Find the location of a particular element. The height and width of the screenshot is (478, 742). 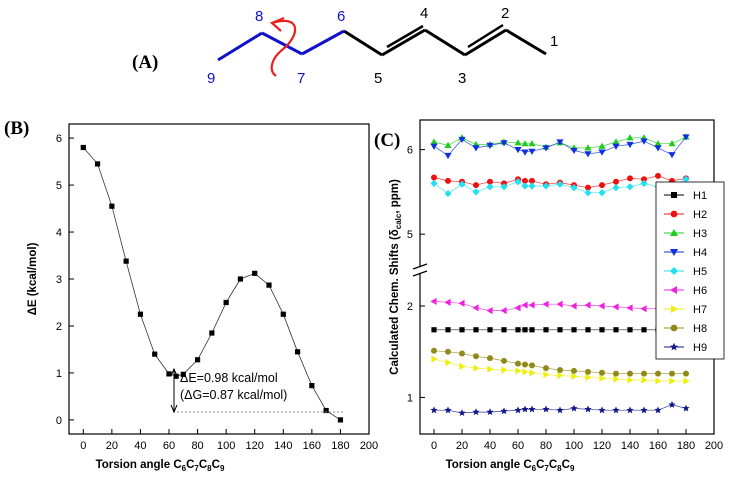

legend-label-h2: H2 is located at coordinates (700, 215).